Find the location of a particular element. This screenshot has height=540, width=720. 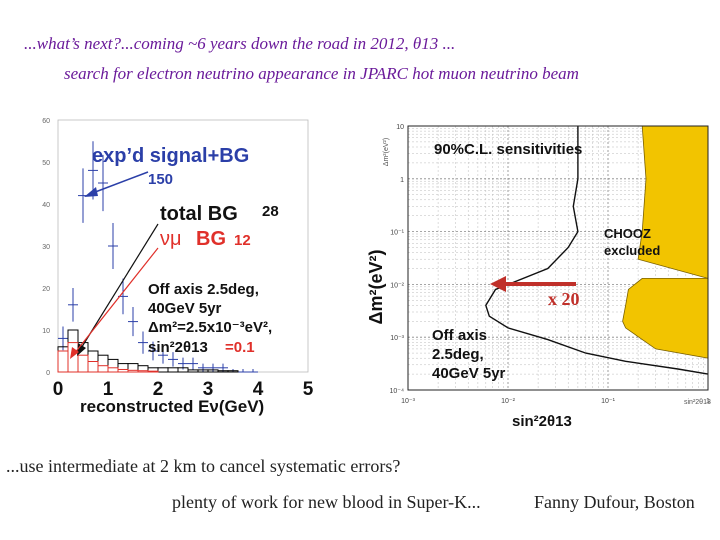

sensitivity-x-axis-label: sin²2θ13 is located at coordinates (542, 421).